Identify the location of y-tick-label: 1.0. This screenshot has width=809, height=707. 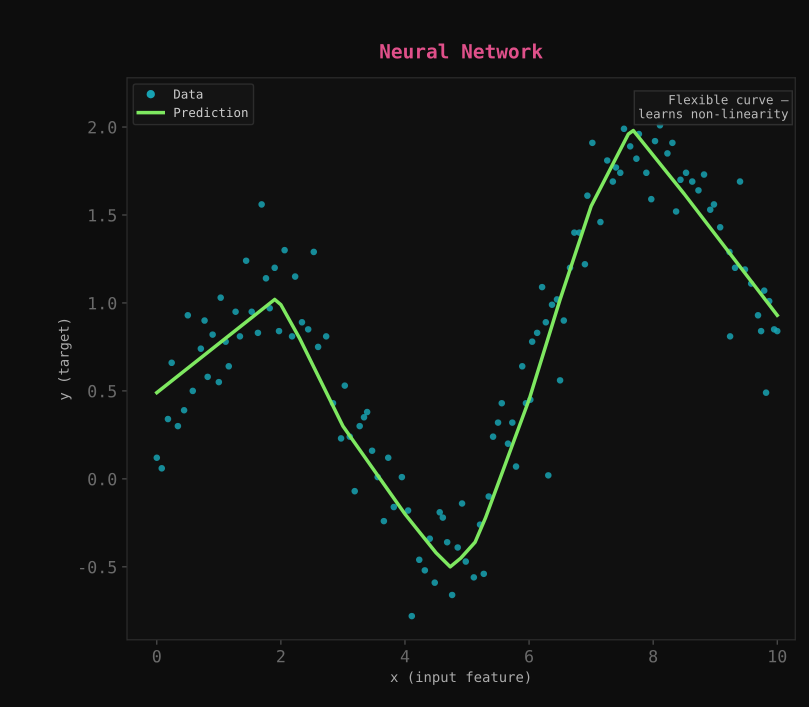
(102, 303).